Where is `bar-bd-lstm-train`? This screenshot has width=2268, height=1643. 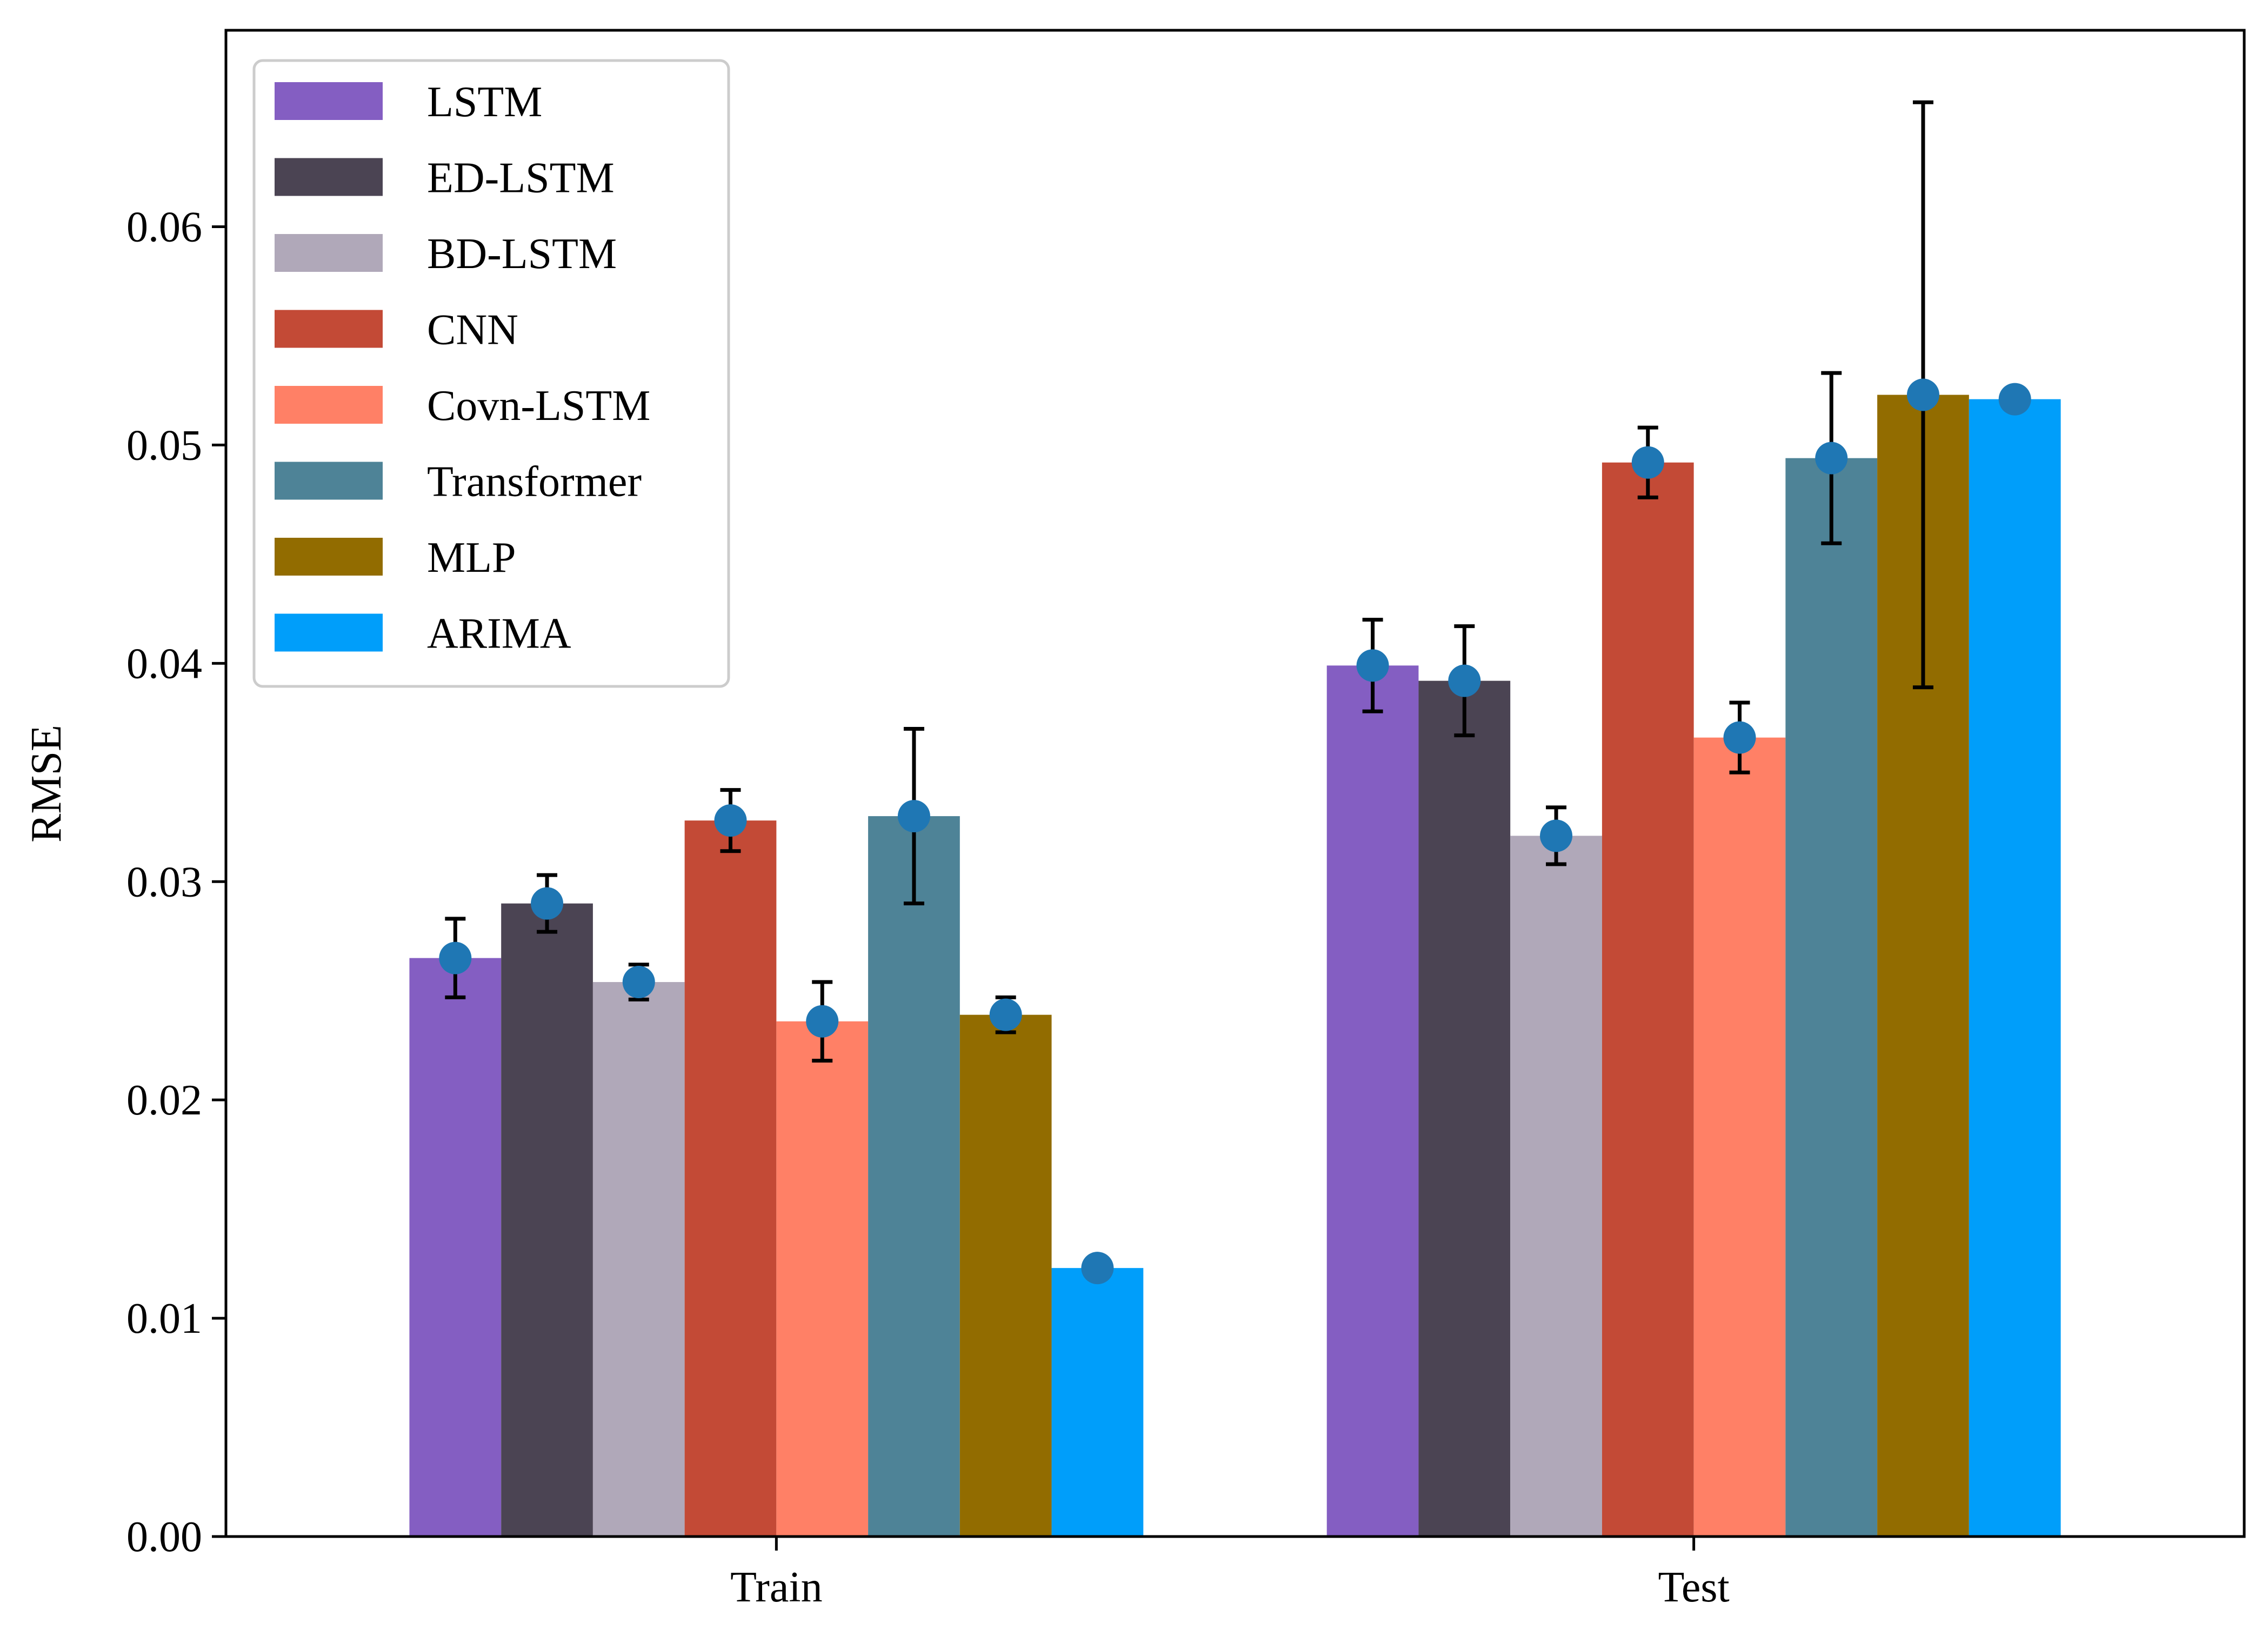 bar-bd-lstm-train is located at coordinates (639, 1259).